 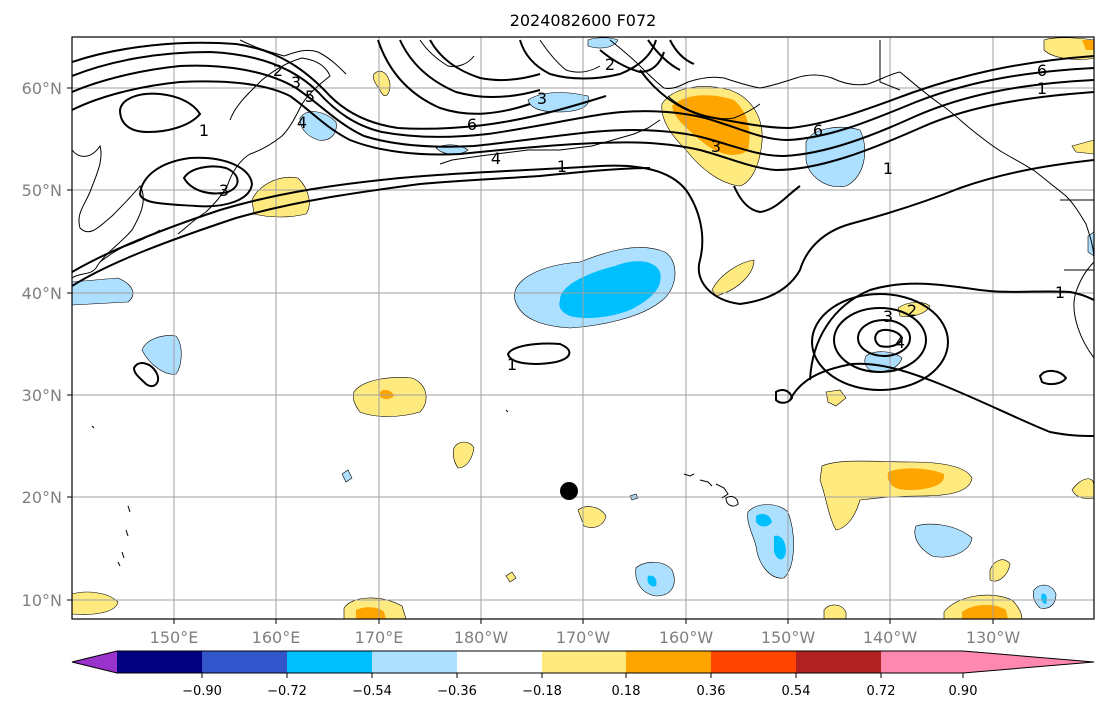 I want to click on lon-label: 150°E, so click(x=174, y=637).